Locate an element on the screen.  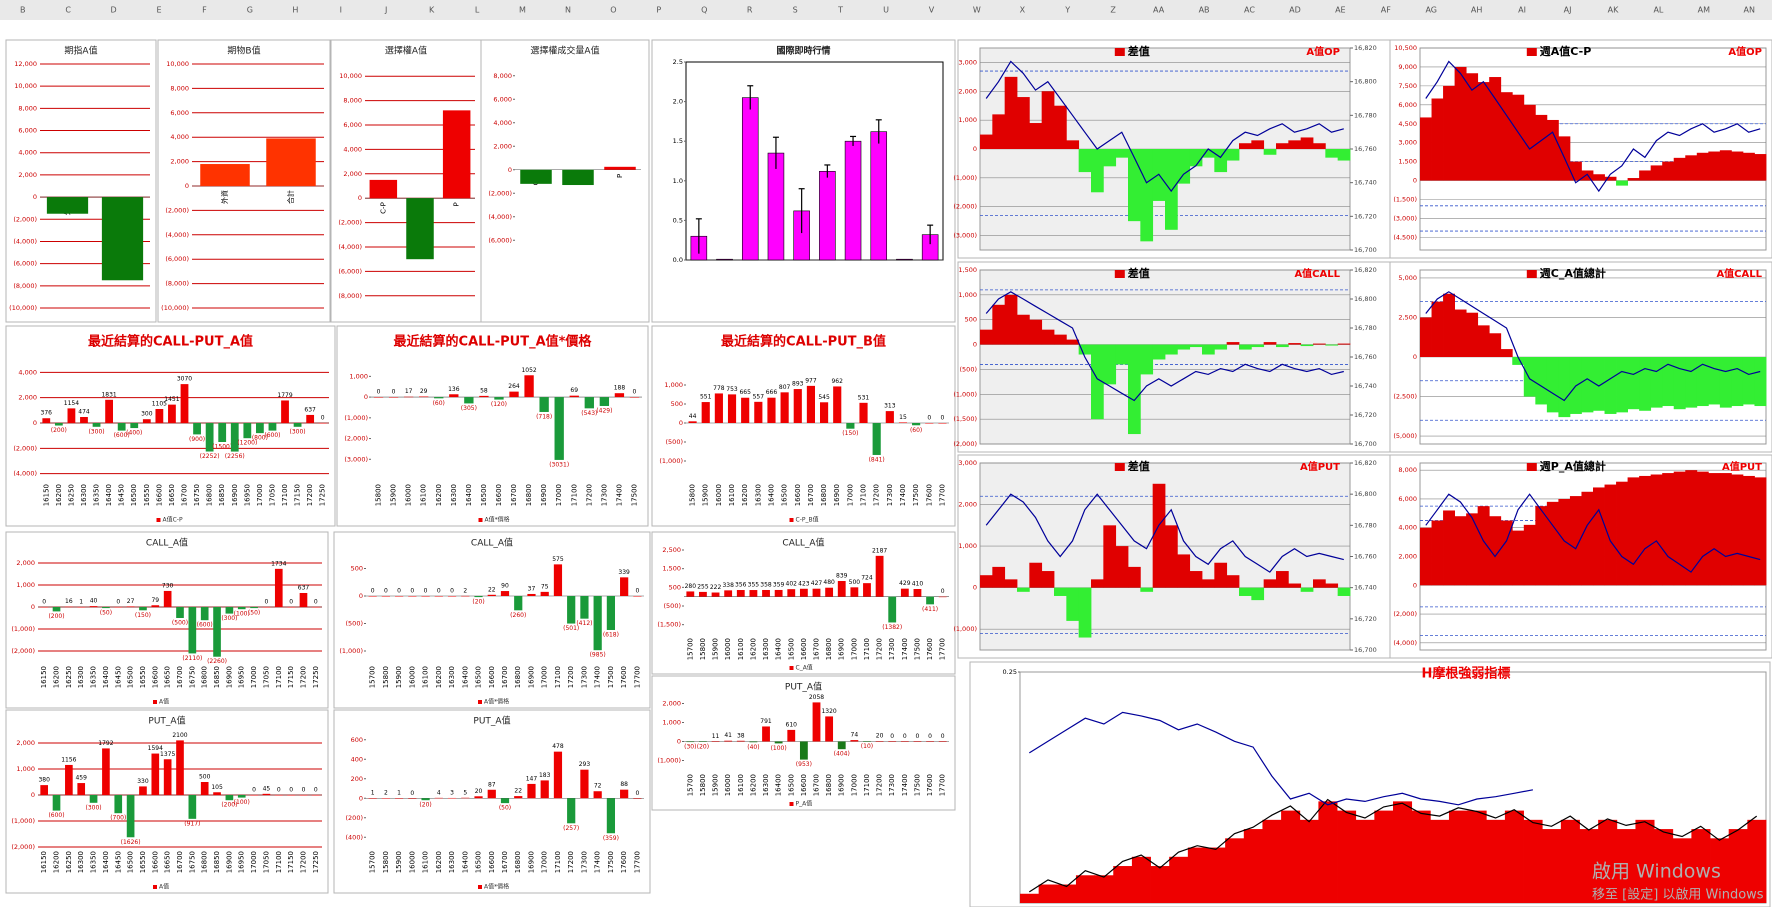
x-tick-label: 17600 is located at coordinates (930, 649).